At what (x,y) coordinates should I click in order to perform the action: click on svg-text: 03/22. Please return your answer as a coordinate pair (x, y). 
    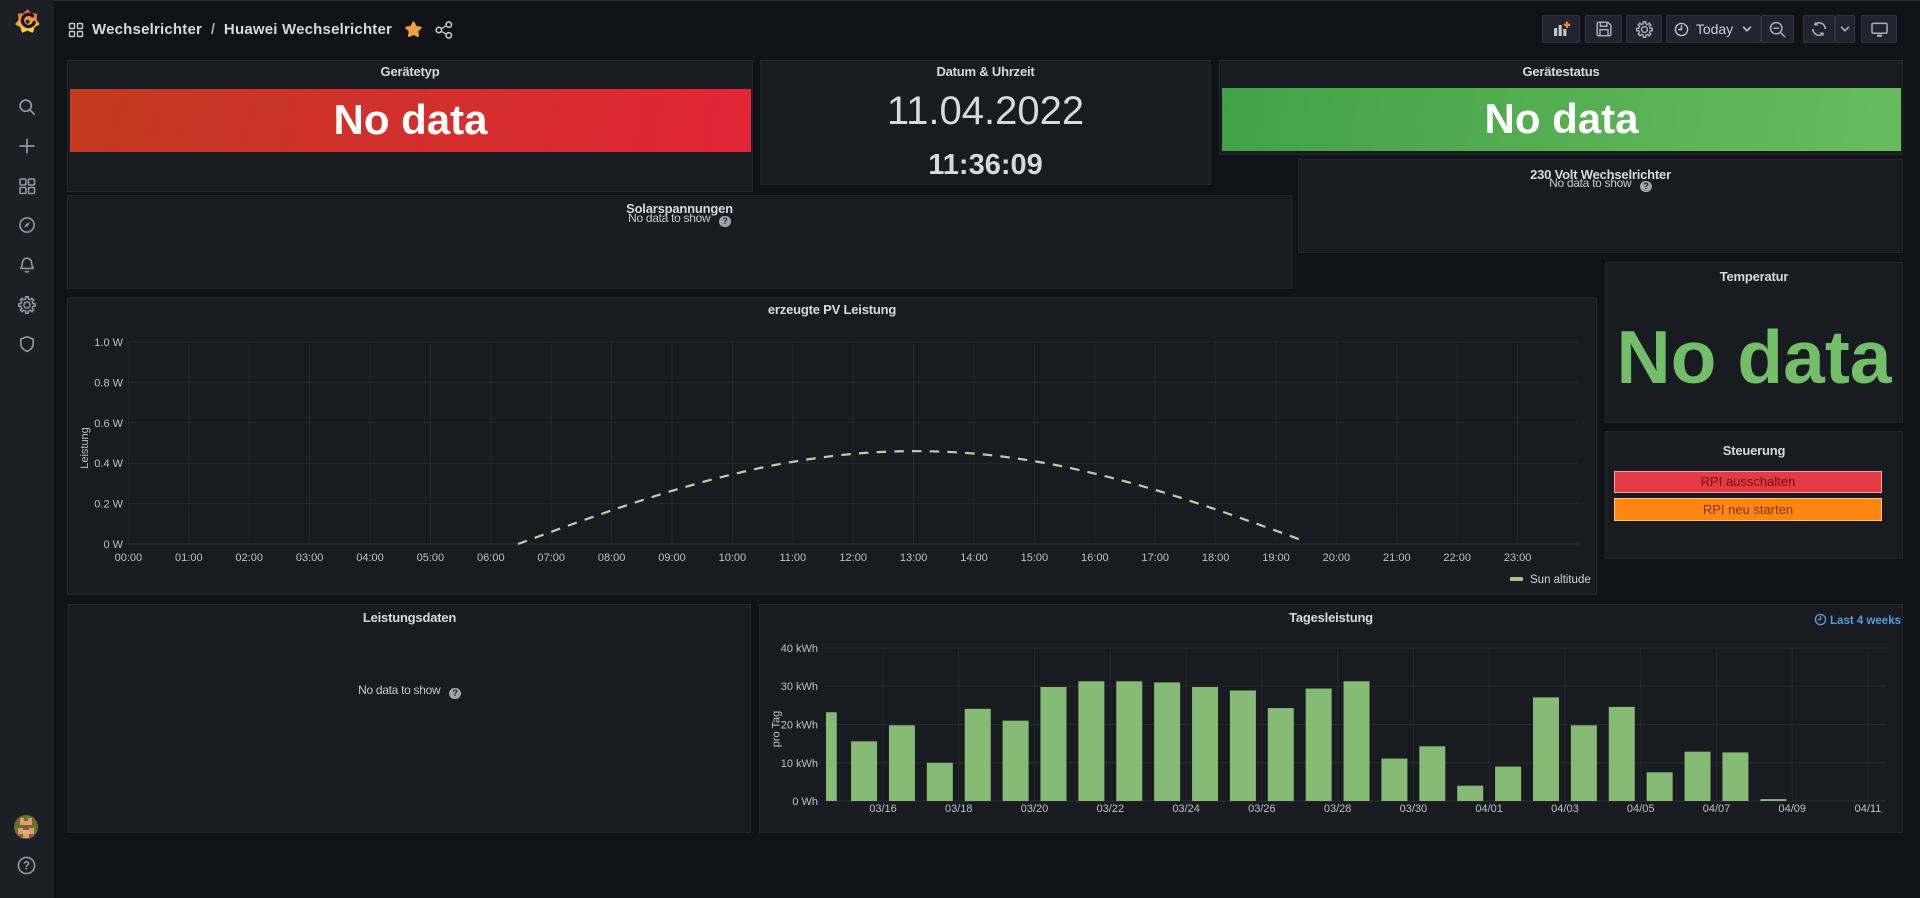
    Looking at the image, I should click on (1111, 809).